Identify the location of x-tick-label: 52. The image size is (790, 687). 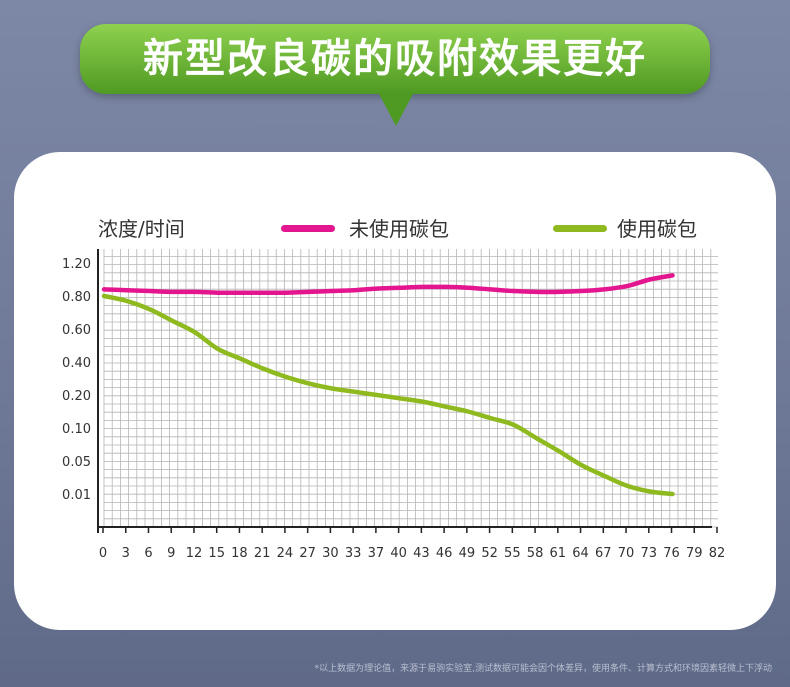
(489, 553).